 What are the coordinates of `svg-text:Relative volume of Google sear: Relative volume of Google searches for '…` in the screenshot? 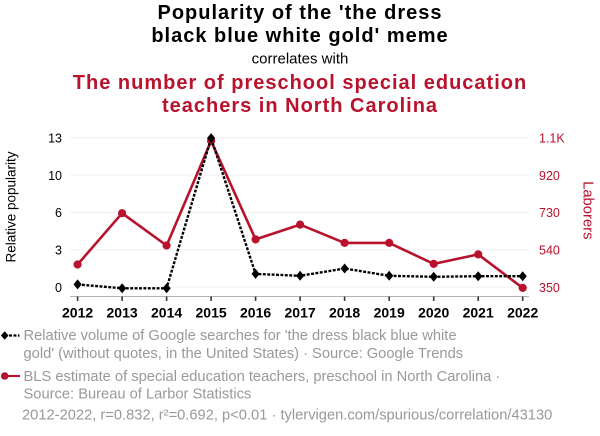 It's located at (240, 336).